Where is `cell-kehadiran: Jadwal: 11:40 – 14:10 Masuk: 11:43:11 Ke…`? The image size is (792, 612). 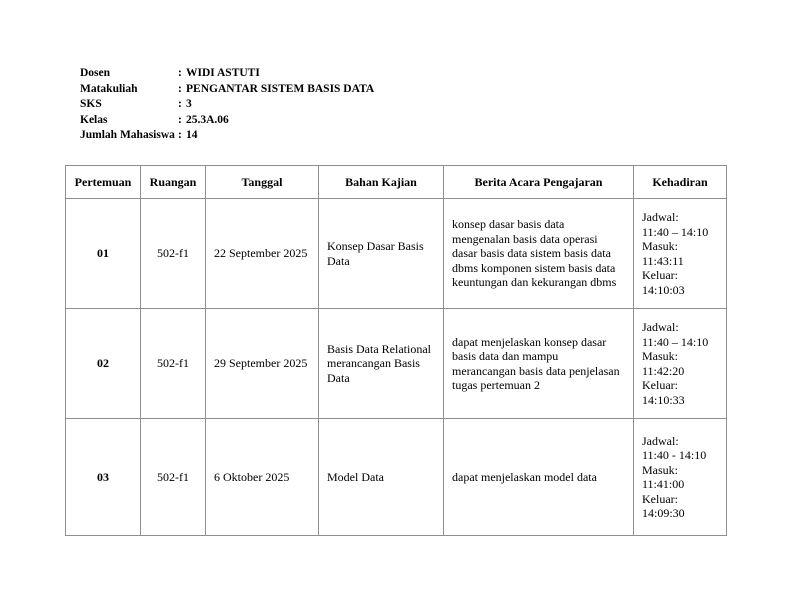 cell-kehadiran: Jadwal: 11:40 – 14:10 Masuk: 11:43:11 Ke… is located at coordinates (680, 253).